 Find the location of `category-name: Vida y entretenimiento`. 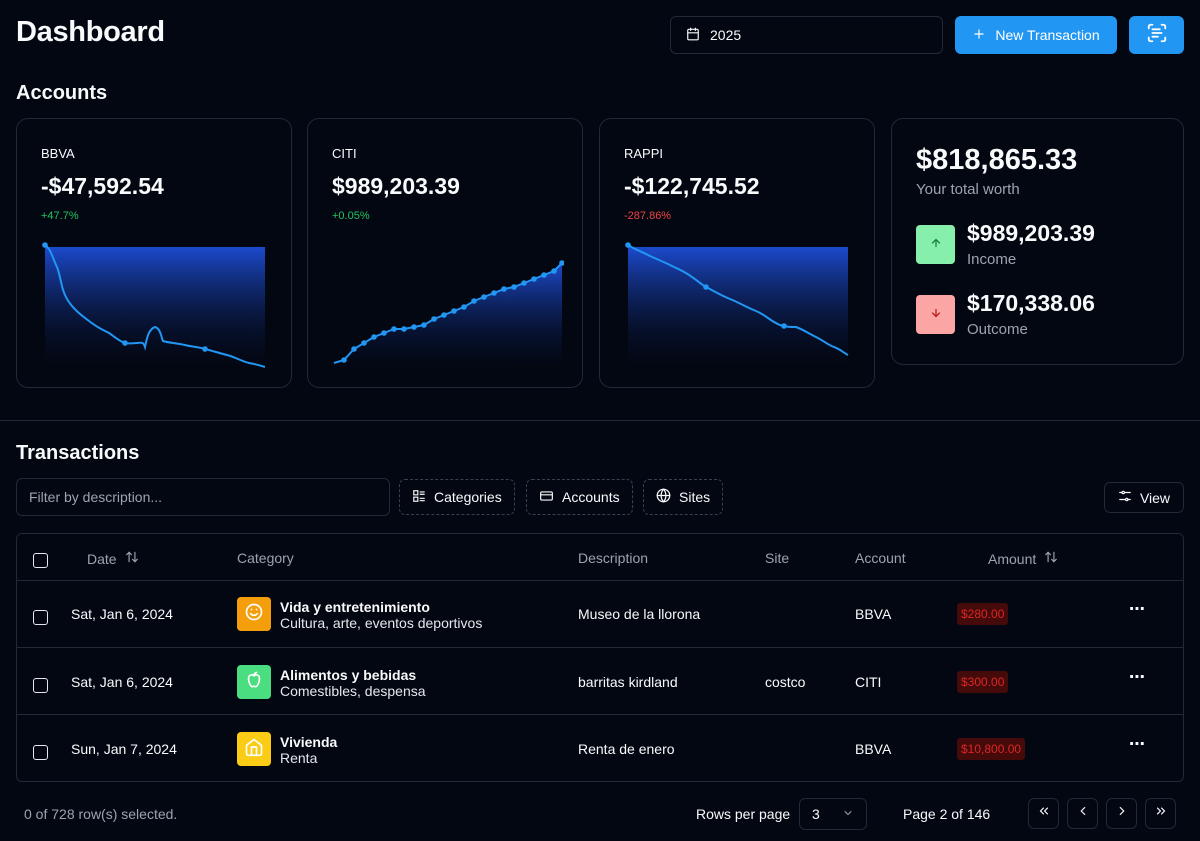

category-name: Vida y entretenimiento is located at coordinates (355, 607).